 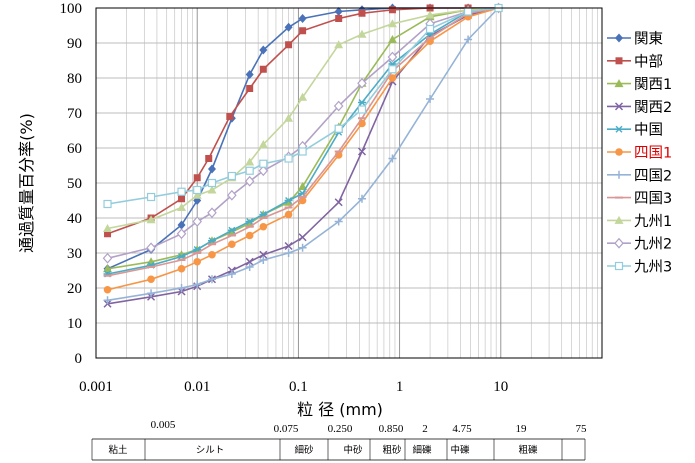 What do you see at coordinates (648, 39) in the screenshot?
I see `legend-label: 関東` at bounding box center [648, 39].